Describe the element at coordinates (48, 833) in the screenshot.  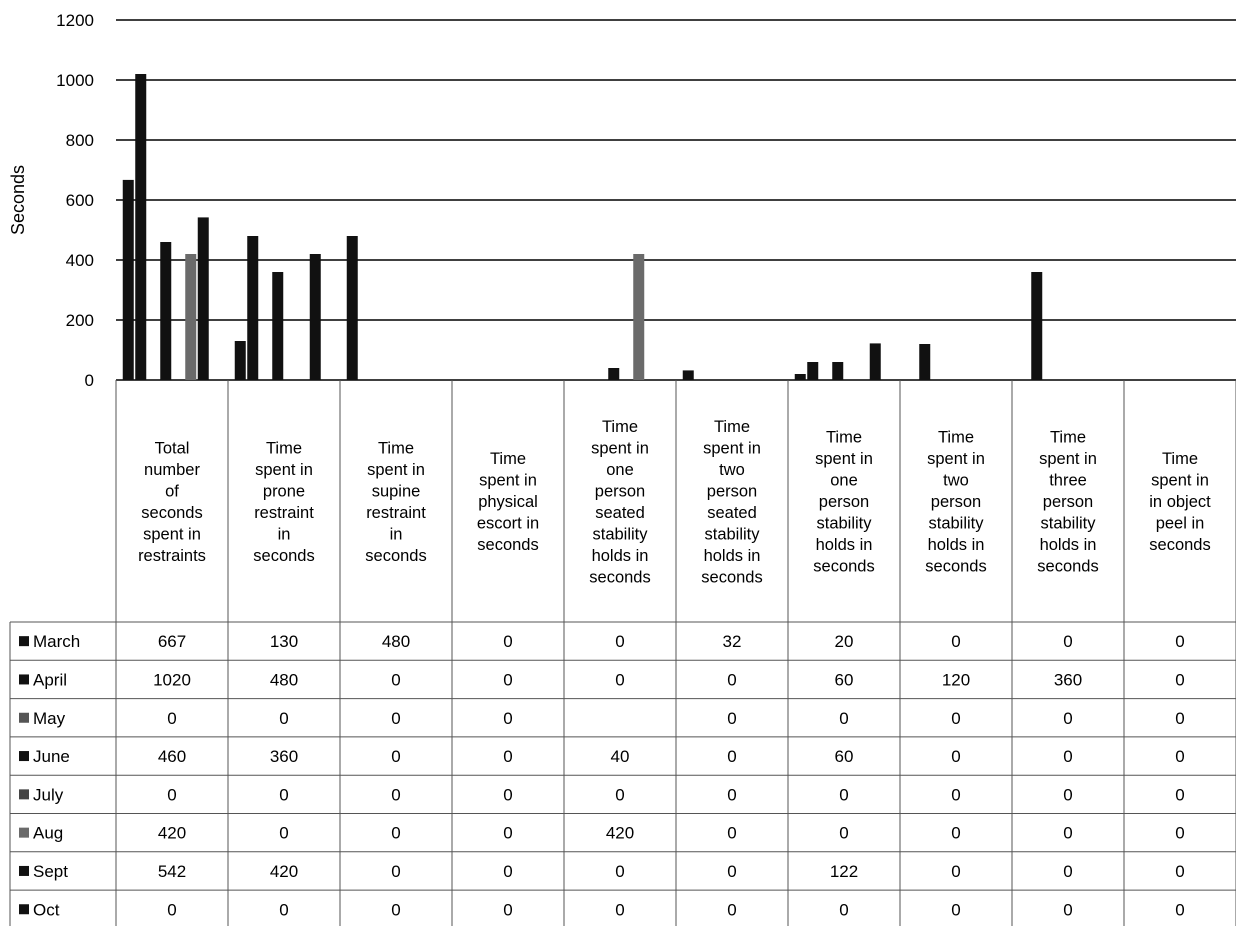
I see `series-name: Aug` at that location.